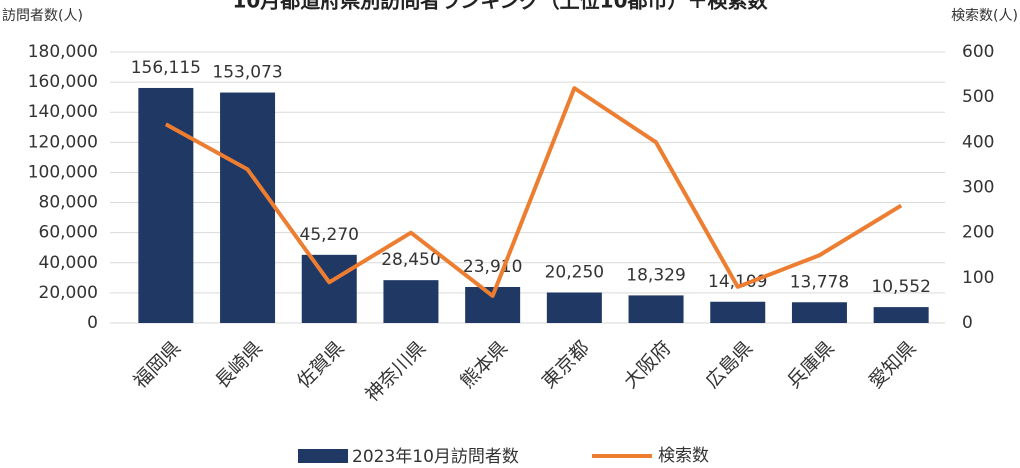 This screenshot has width=1020, height=468. Describe the element at coordinates (247, 73) in the screenshot. I see `data-label: 153,073` at that location.